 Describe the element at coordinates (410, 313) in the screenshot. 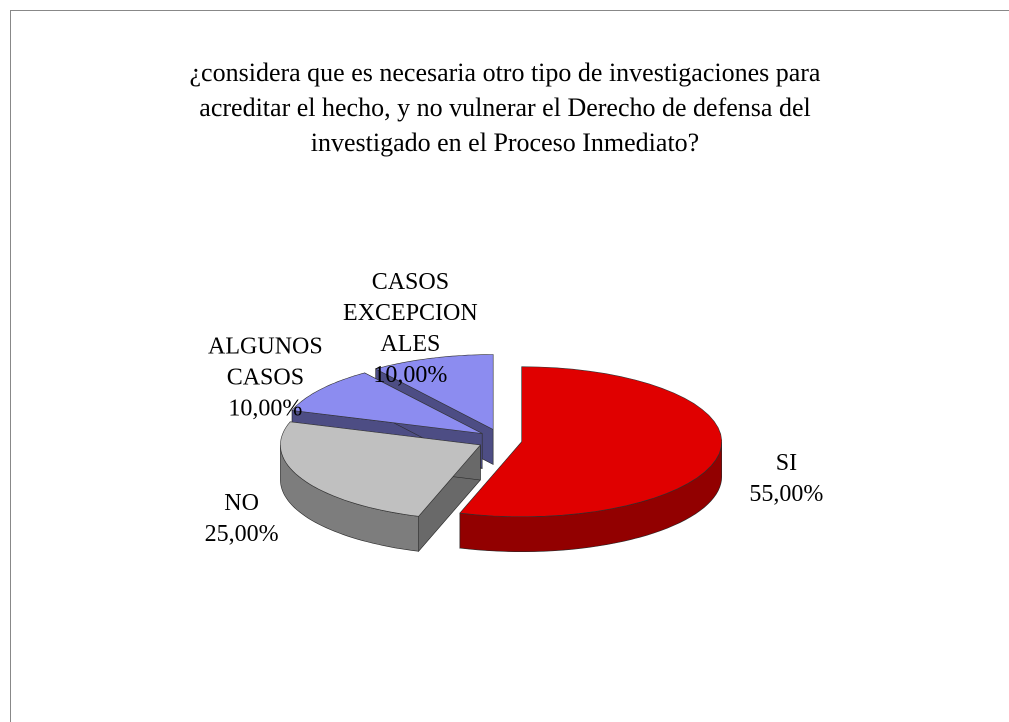

I see `category-label: CASOS EXCEPCIONALES` at that location.